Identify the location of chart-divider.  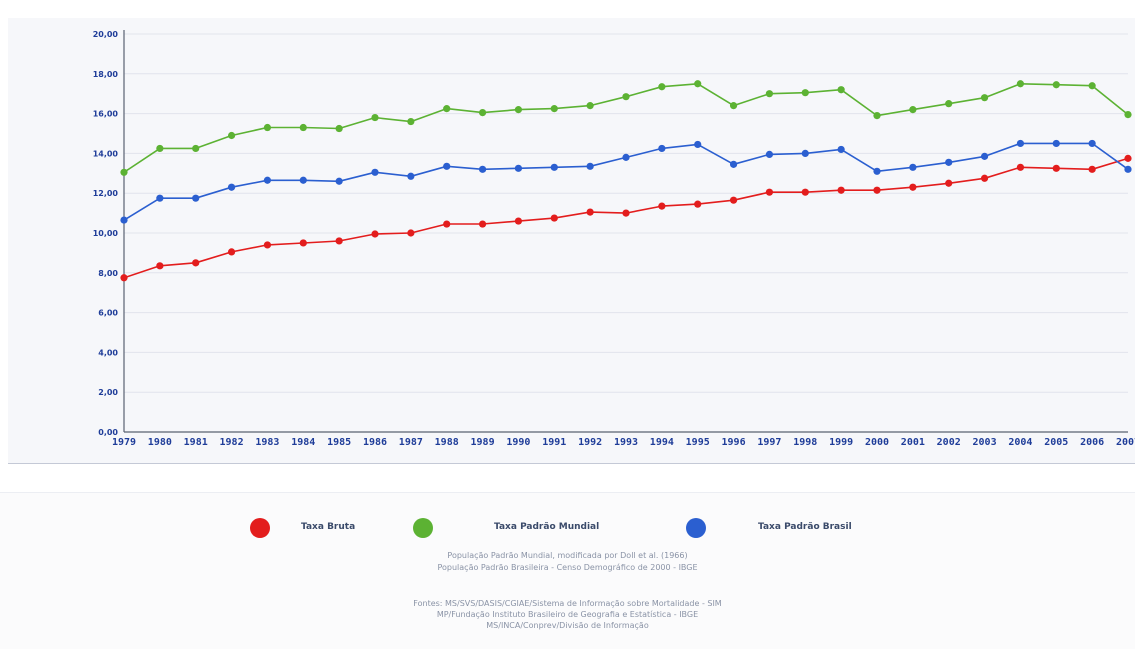
(571, 463).